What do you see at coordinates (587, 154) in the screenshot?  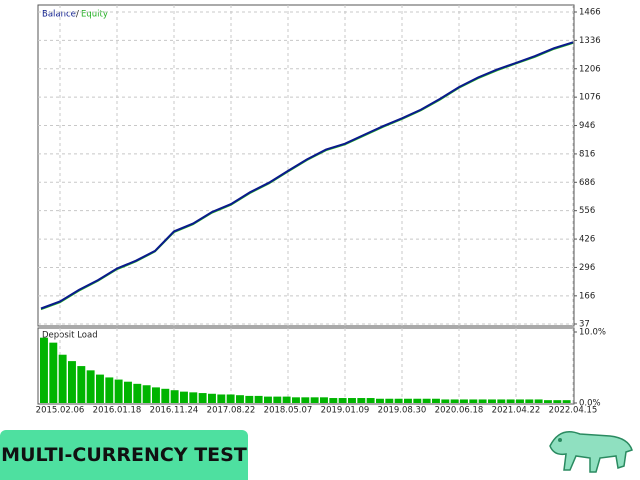 I see `y-tick-label: 816` at bounding box center [587, 154].